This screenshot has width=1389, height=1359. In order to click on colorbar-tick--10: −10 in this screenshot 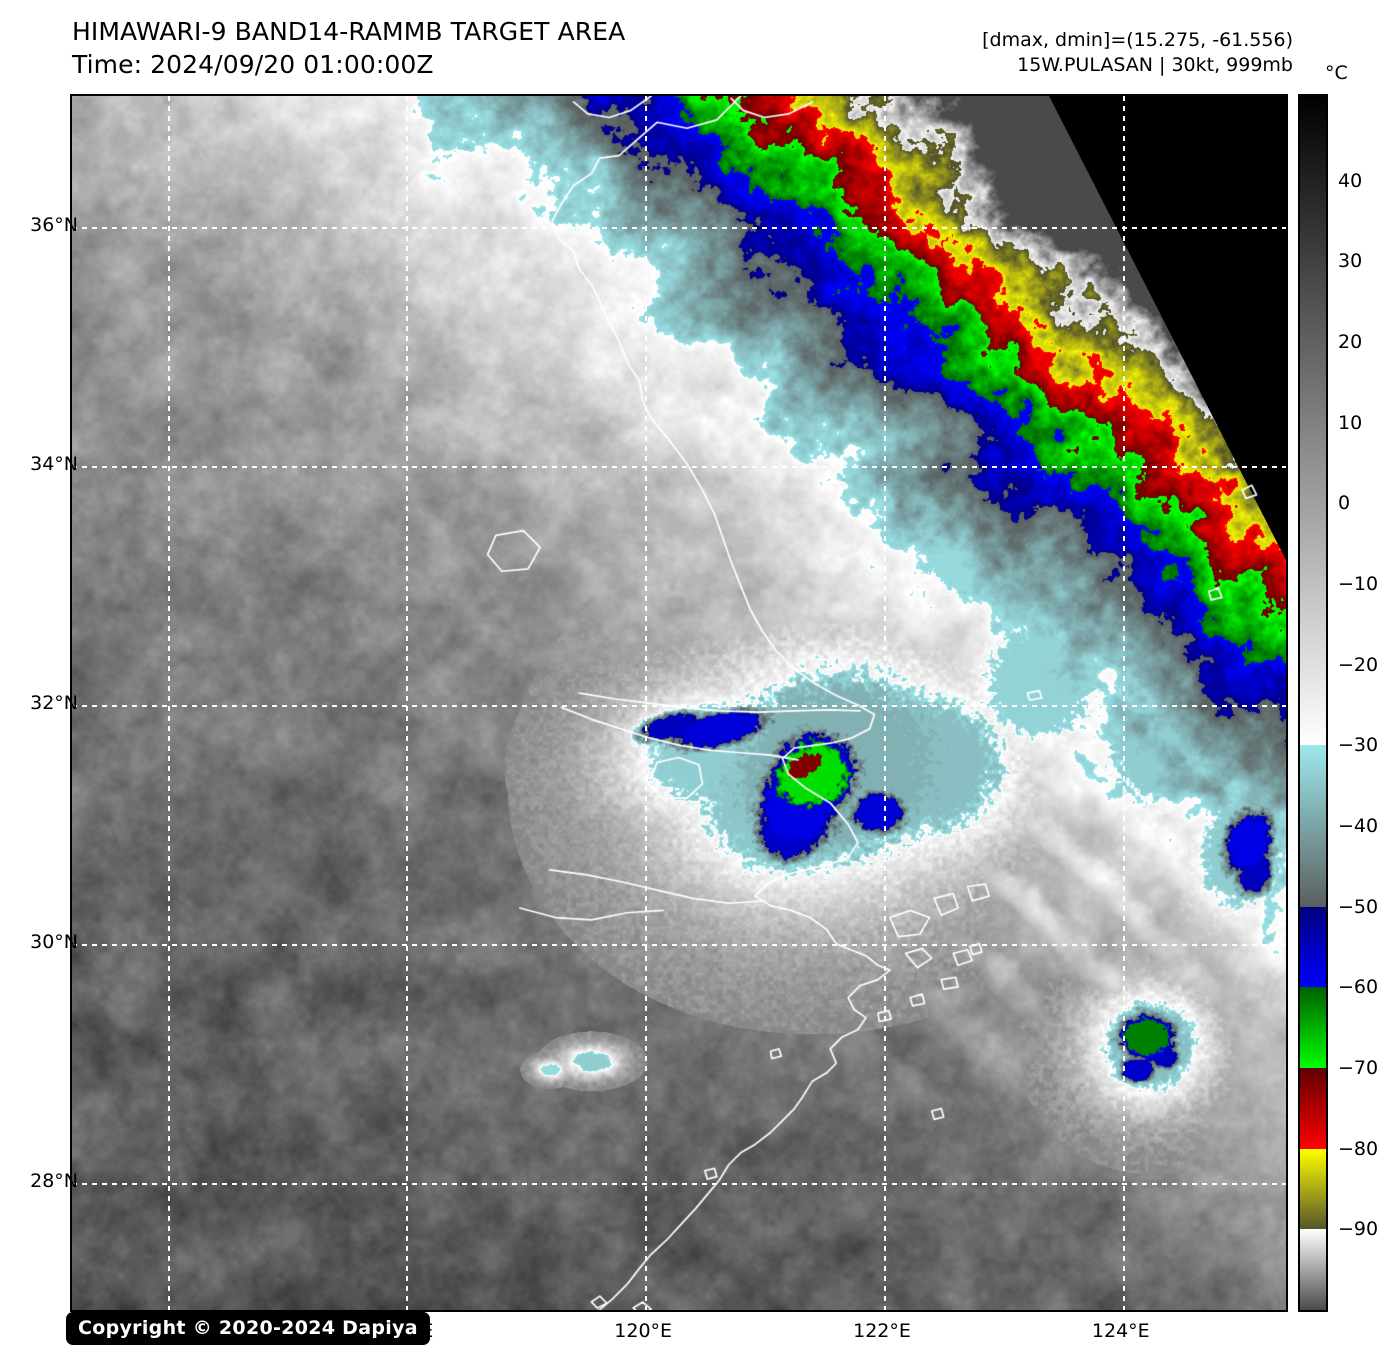, I will do `click(1358, 584)`.